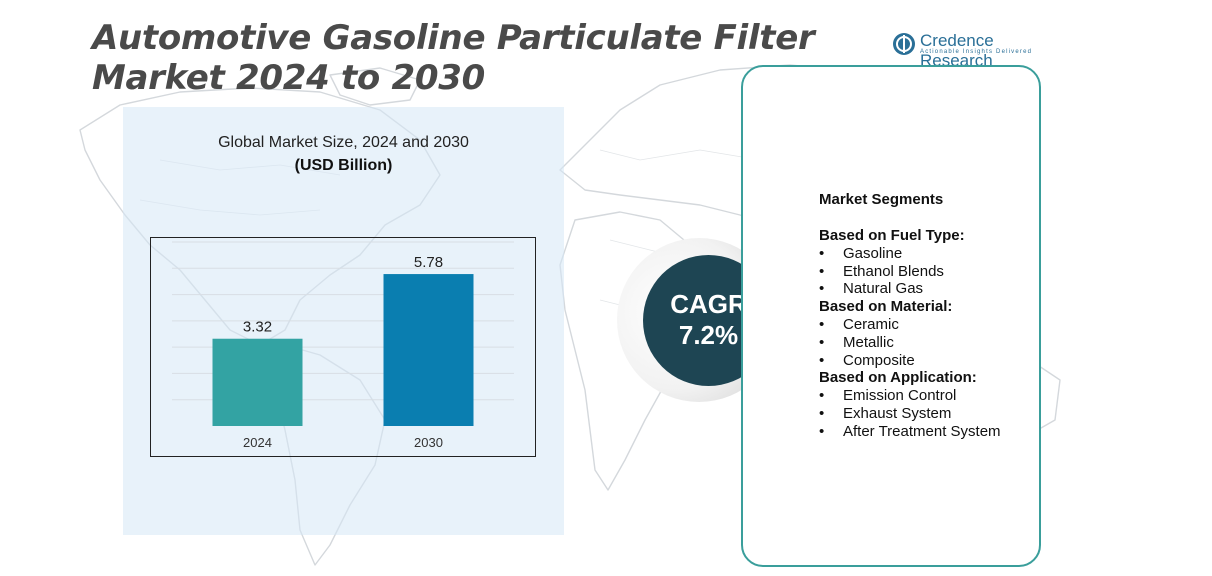 The width and height of the screenshot is (1212, 576). What do you see at coordinates (883, 289) in the screenshot?
I see `segment-item-label: Natural Gas` at bounding box center [883, 289].